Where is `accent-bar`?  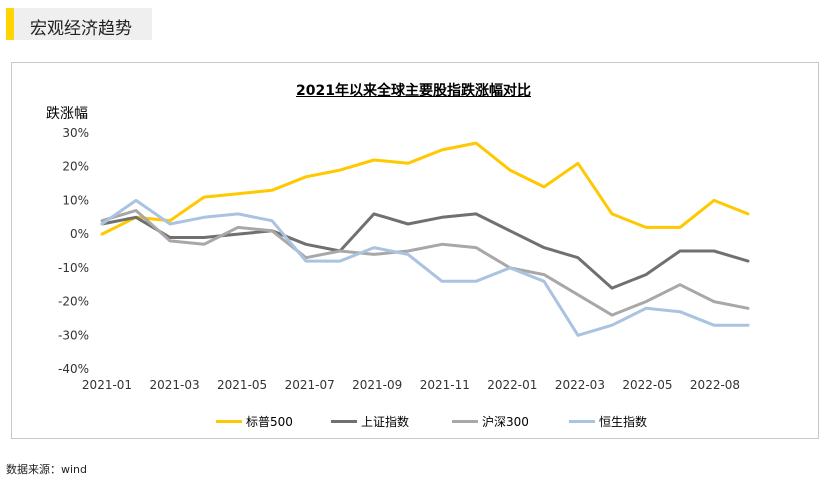 accent-bar is located at coordinates (10, 24).